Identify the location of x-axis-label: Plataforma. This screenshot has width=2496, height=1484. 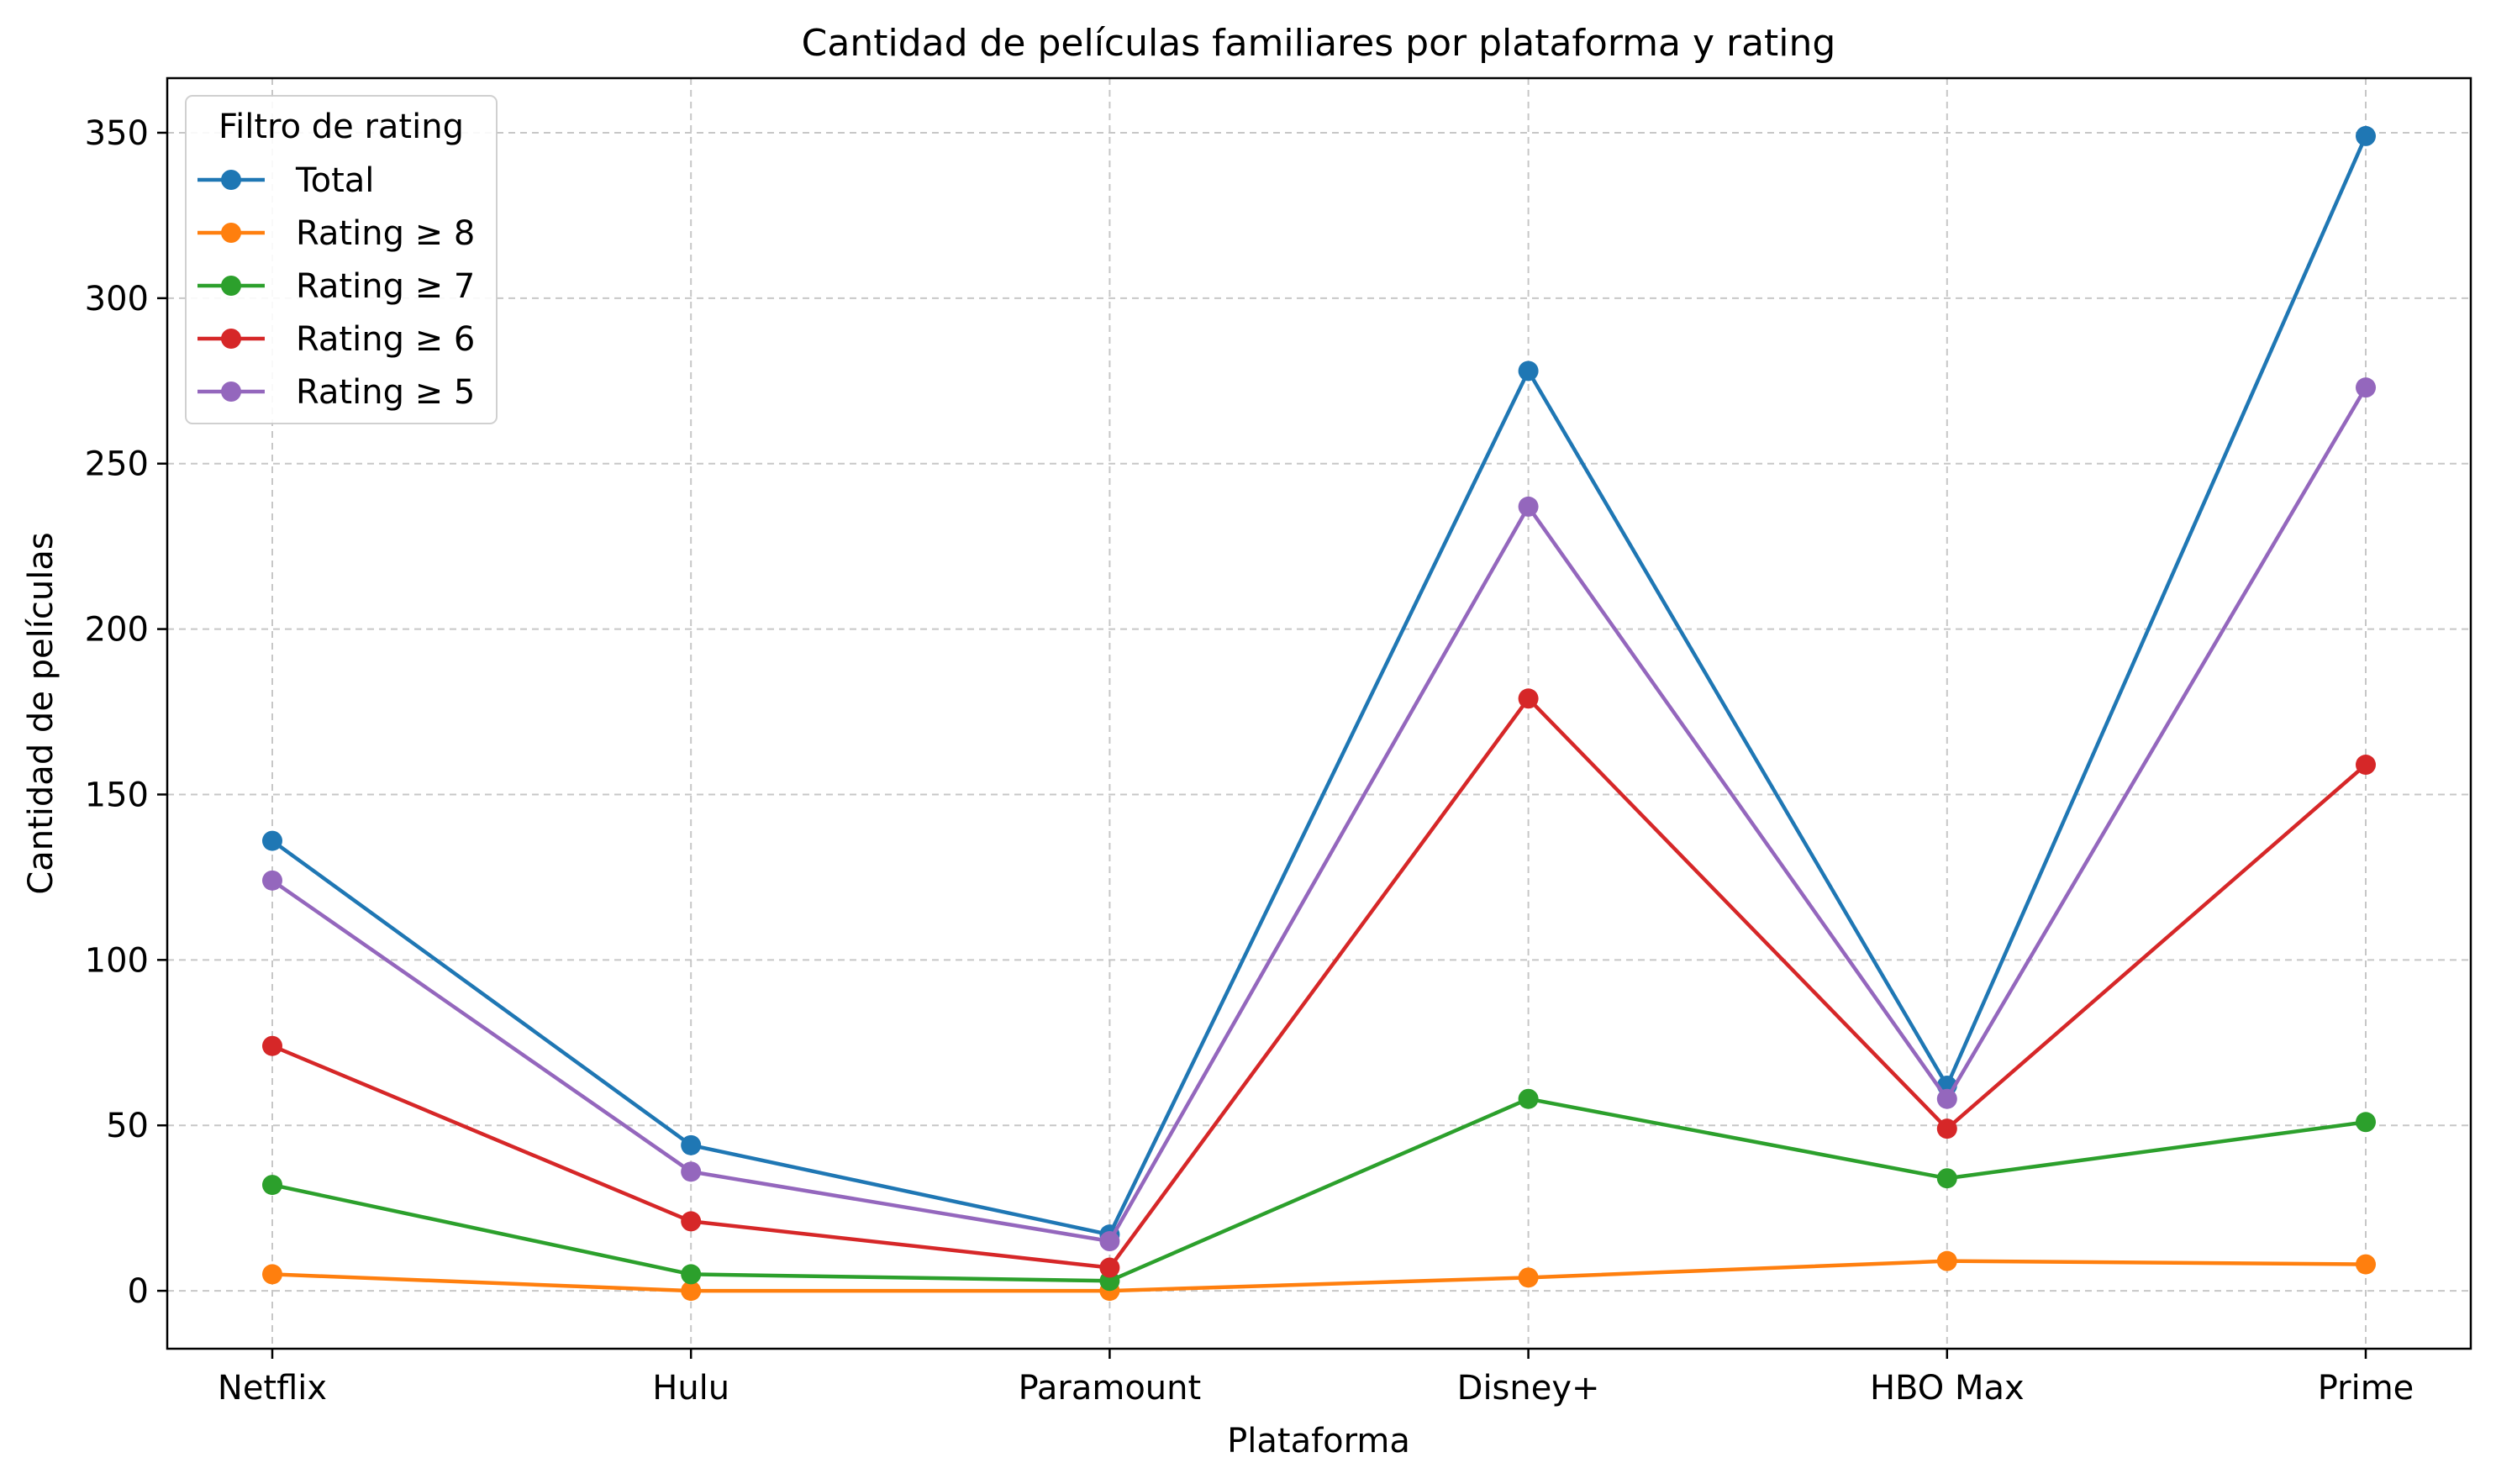
(1318, 1441).